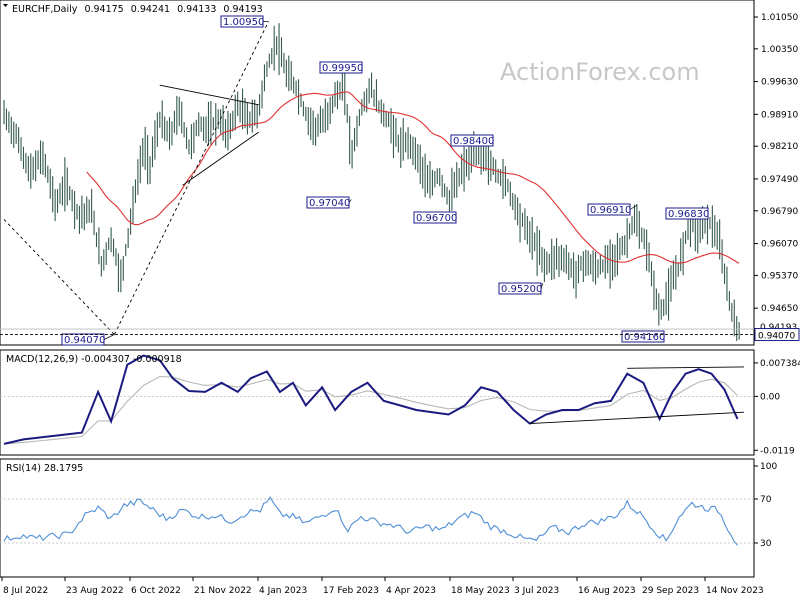 This screenshot has width=800, height=600. What do you see at coordinates (370, 521) in the screenshot?
I see `rsi-line` at bounding box center [370, 521].